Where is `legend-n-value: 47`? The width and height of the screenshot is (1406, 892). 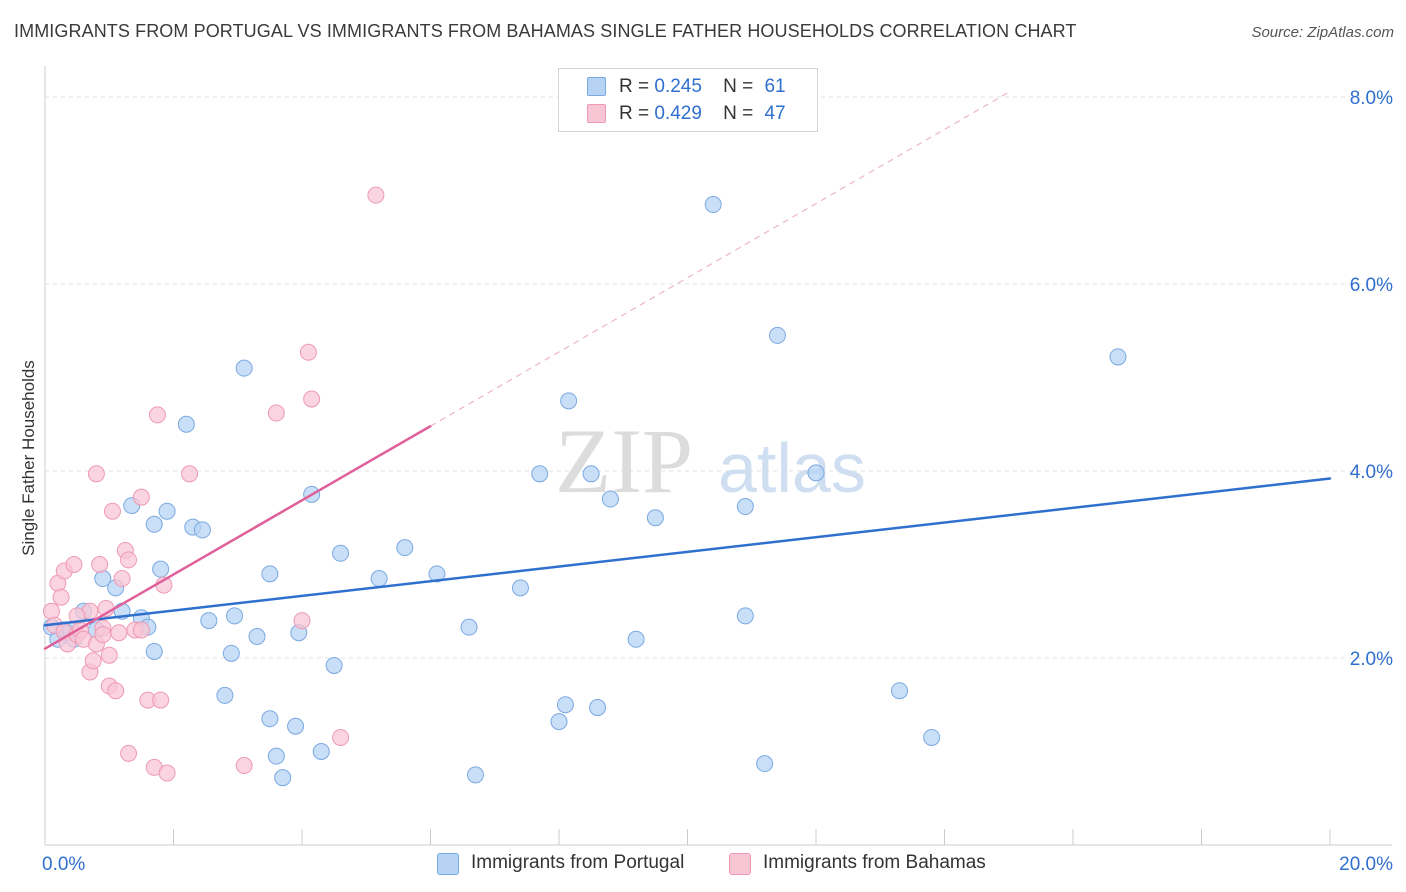
legend-n-value: 47 is located at coordinates (775, 113).